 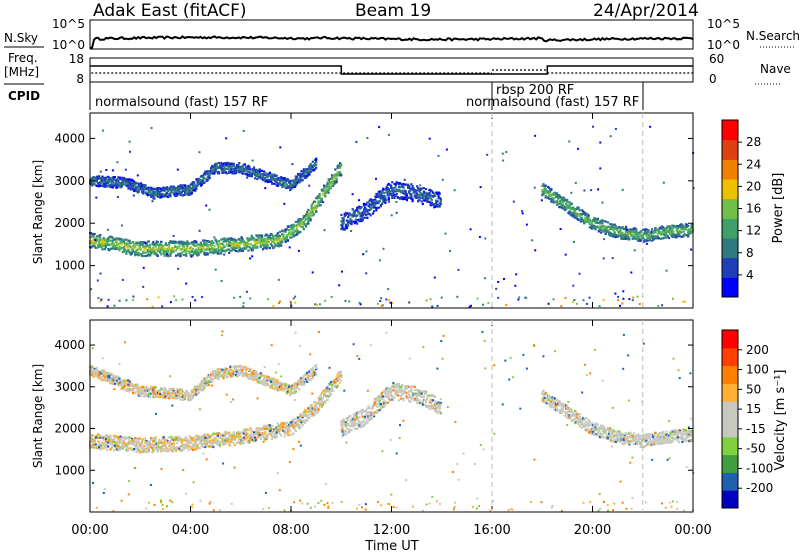 What do you see at coordinates (775, 69) in the screenshot?
I see `nave-label: Nave` at bounding box center [775, 69].